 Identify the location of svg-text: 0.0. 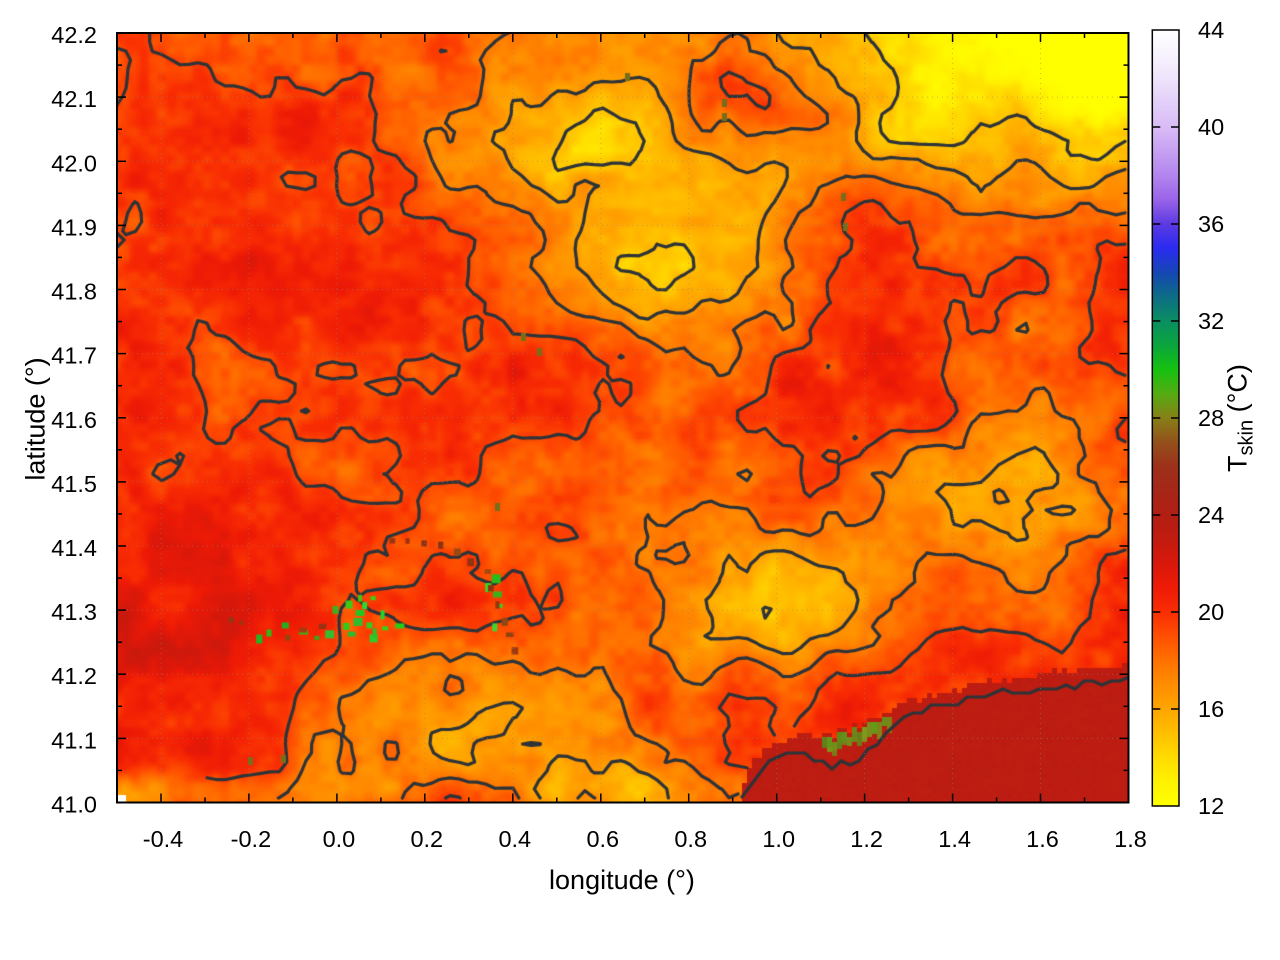
(339, 839).